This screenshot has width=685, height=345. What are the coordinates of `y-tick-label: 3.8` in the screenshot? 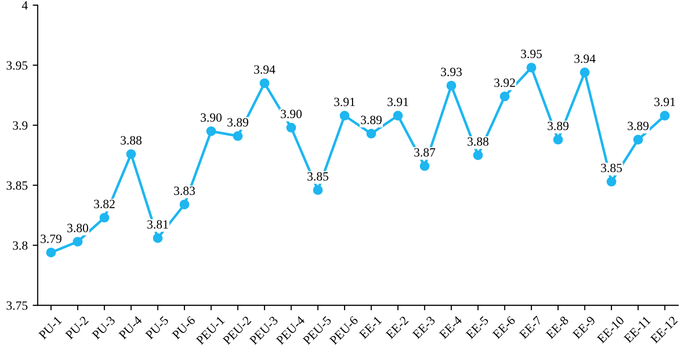 It's located at (20, 245).